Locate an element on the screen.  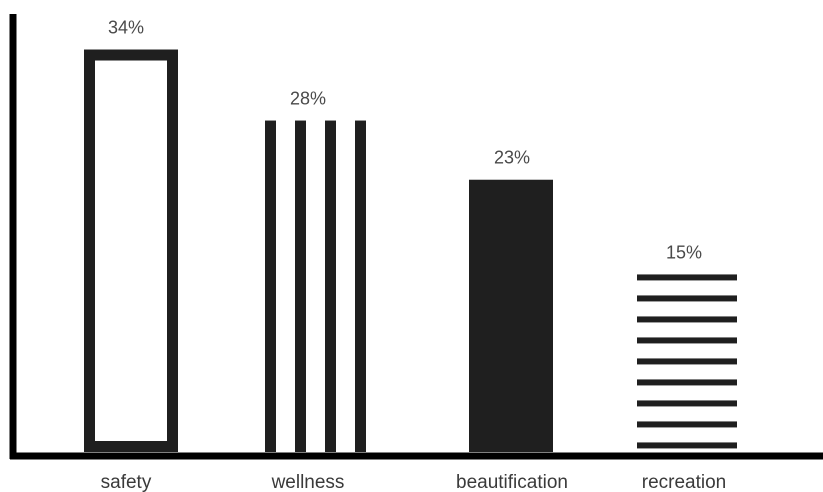
category-label: beautification is located at coordinates (512, 482).